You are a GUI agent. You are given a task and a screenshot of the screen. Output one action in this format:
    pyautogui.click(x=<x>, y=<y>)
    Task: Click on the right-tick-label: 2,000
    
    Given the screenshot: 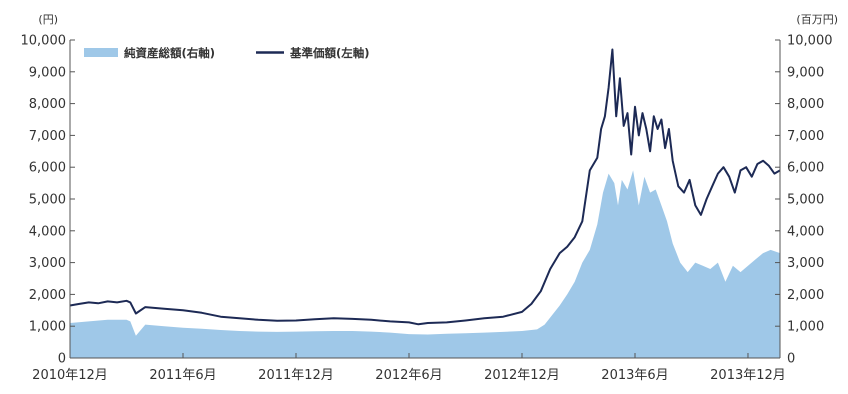 What is the action you would take?
    pyautogui.click(x=805, y=295)
    